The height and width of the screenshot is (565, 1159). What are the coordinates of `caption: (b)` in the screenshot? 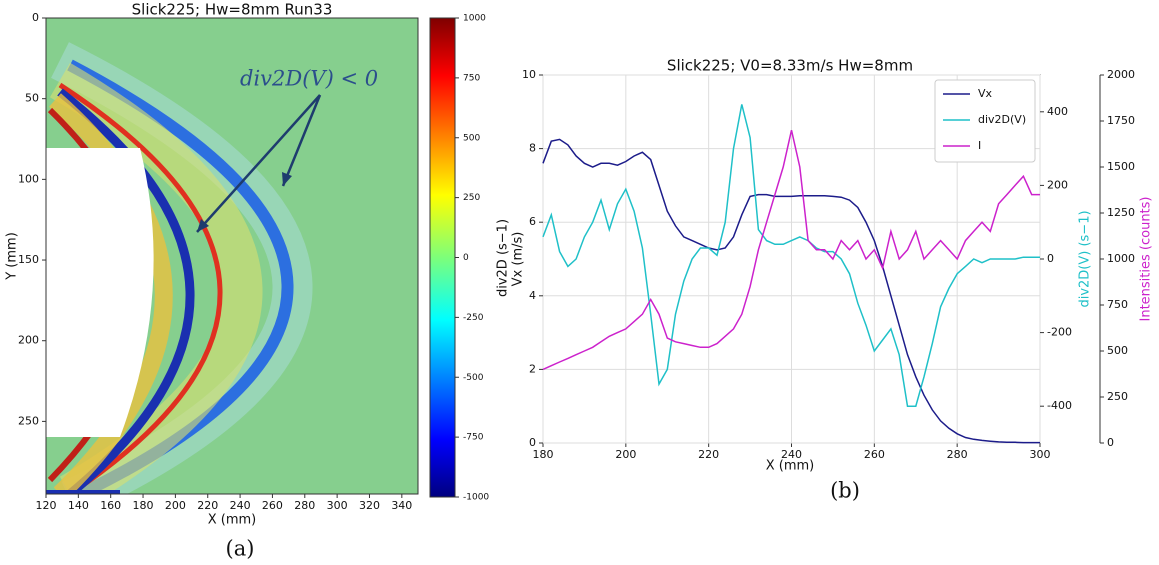 It's located at (845, 491).